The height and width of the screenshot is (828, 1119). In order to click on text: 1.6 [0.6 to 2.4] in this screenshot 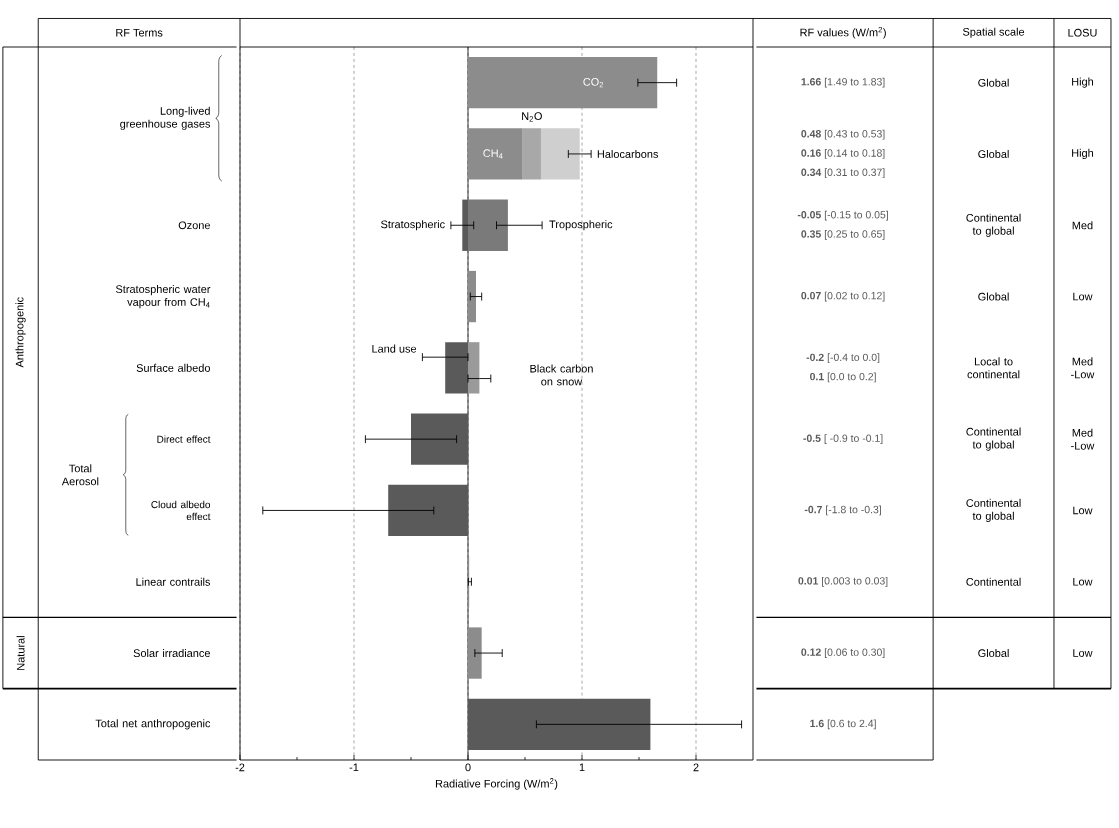, I will do `click(843, 724)`.